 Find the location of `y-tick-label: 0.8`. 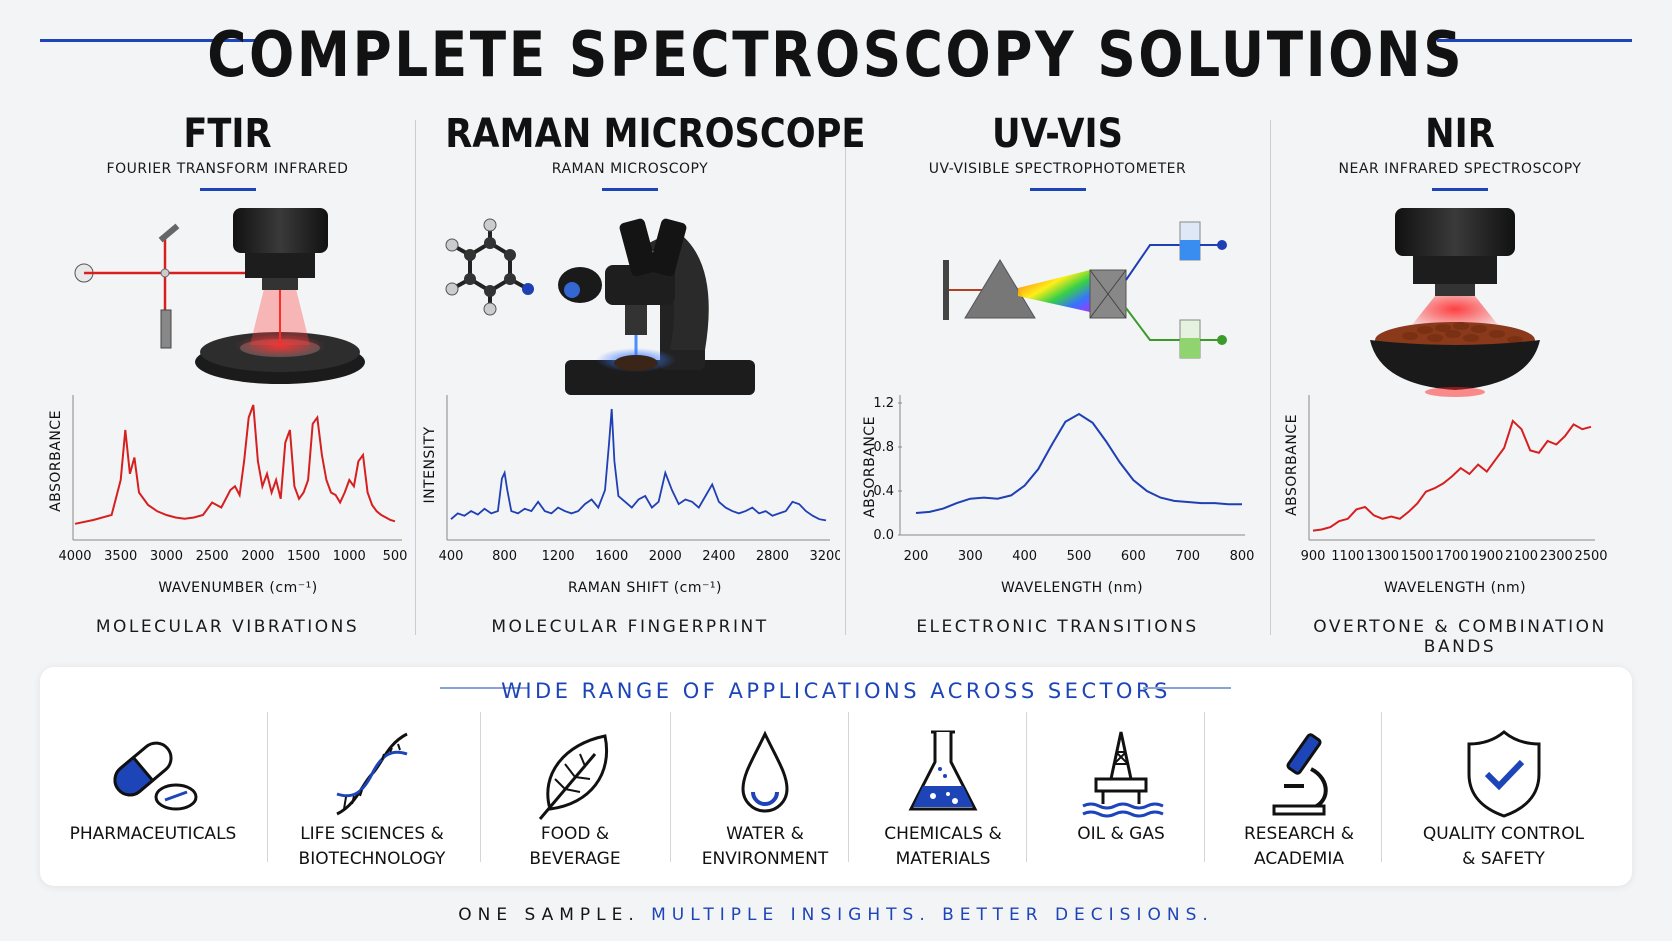

y-tick-label: 0.8 is located at coordinates (883, 447).